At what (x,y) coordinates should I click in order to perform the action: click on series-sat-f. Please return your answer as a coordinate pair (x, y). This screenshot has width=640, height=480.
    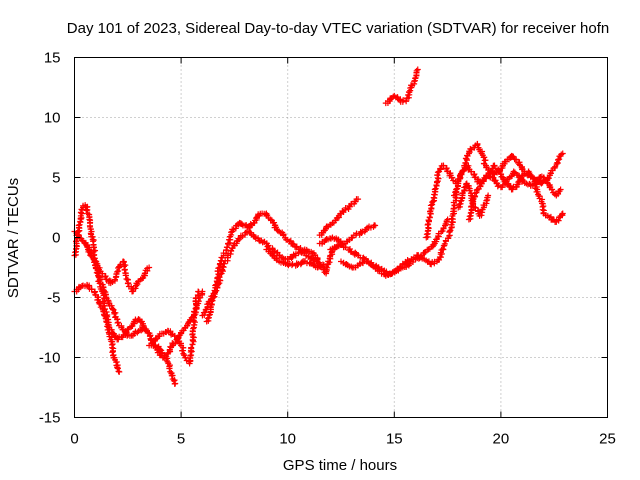
    Looking at the image, I should click on (262, 267).